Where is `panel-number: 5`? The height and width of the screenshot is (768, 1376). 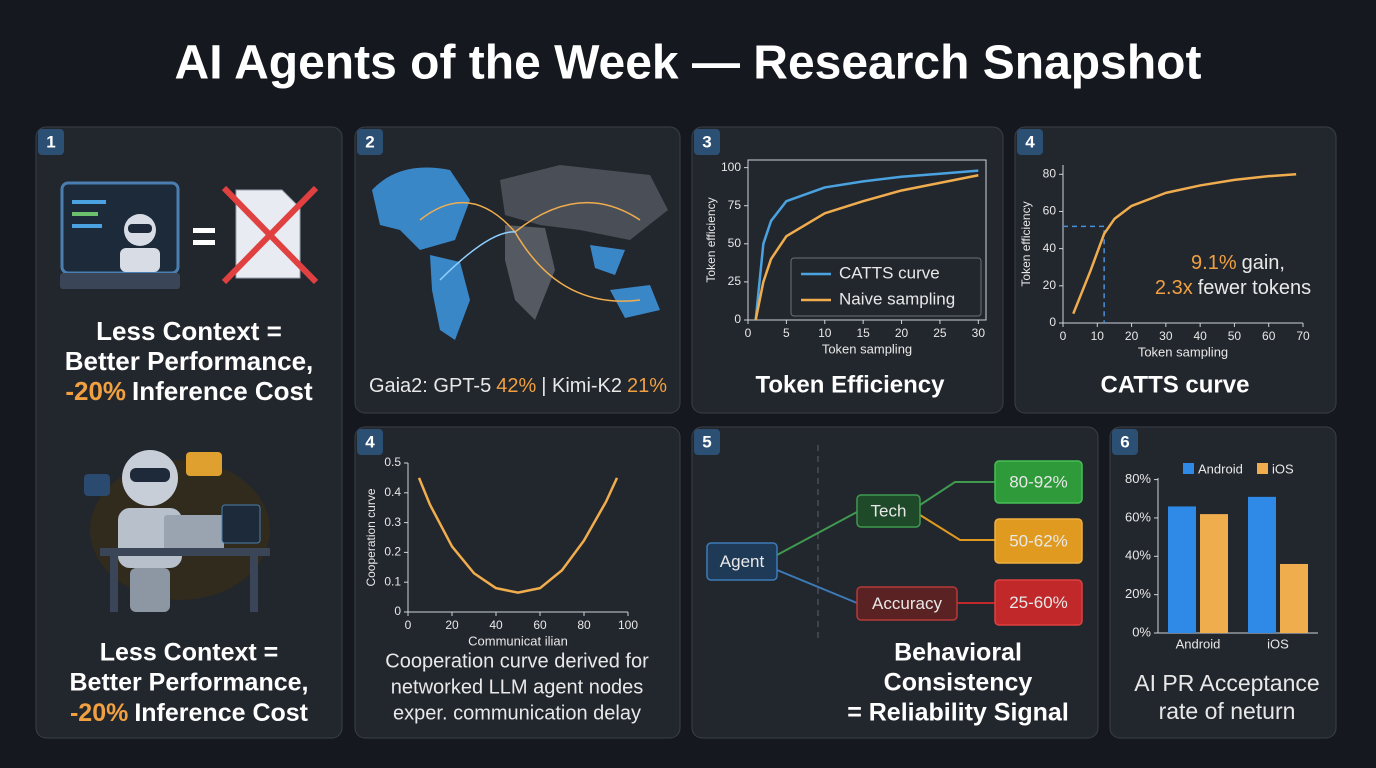 panel-number: 5 is located at coordinates (706, 441).